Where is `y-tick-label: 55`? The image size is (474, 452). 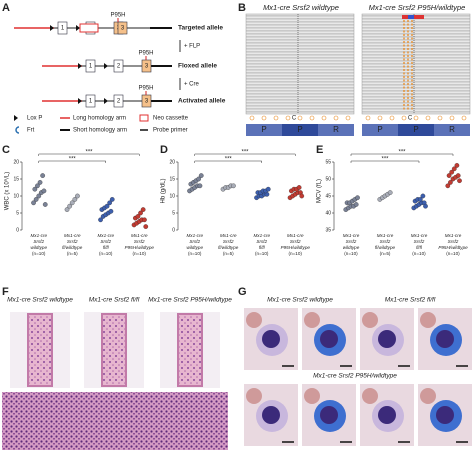
y-tick-label: 55 is located at coordinates (328, 162).